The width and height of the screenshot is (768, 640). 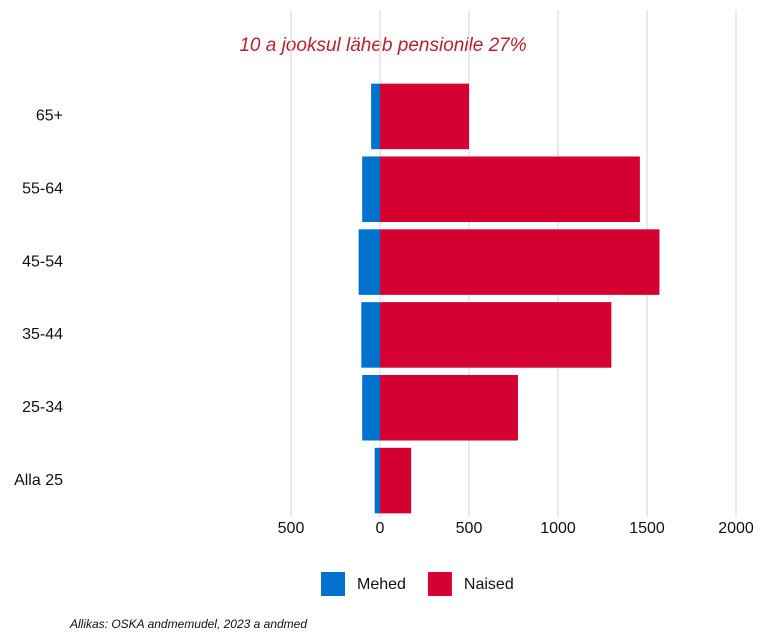 What do you see at coordinates (42, 407) in the screenshot?
I see `y-tick-label: 25-34` at bounding box center [42, 407].